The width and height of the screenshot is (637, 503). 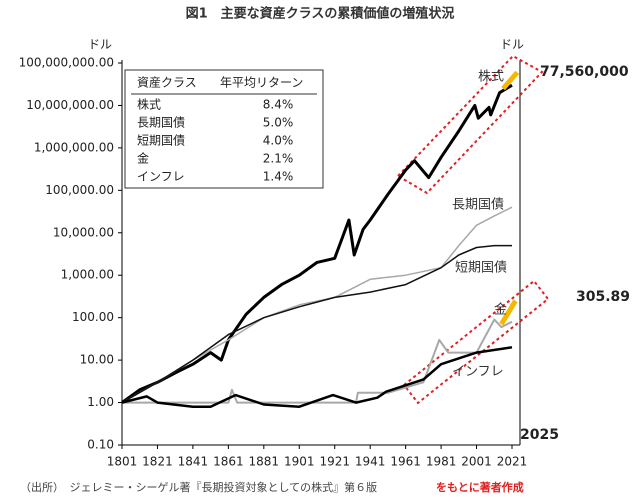 What do you see at coordinates (278, 159) in the screenshot?
I see `table-cell: 2.1%` at bounding box center [278, 159].